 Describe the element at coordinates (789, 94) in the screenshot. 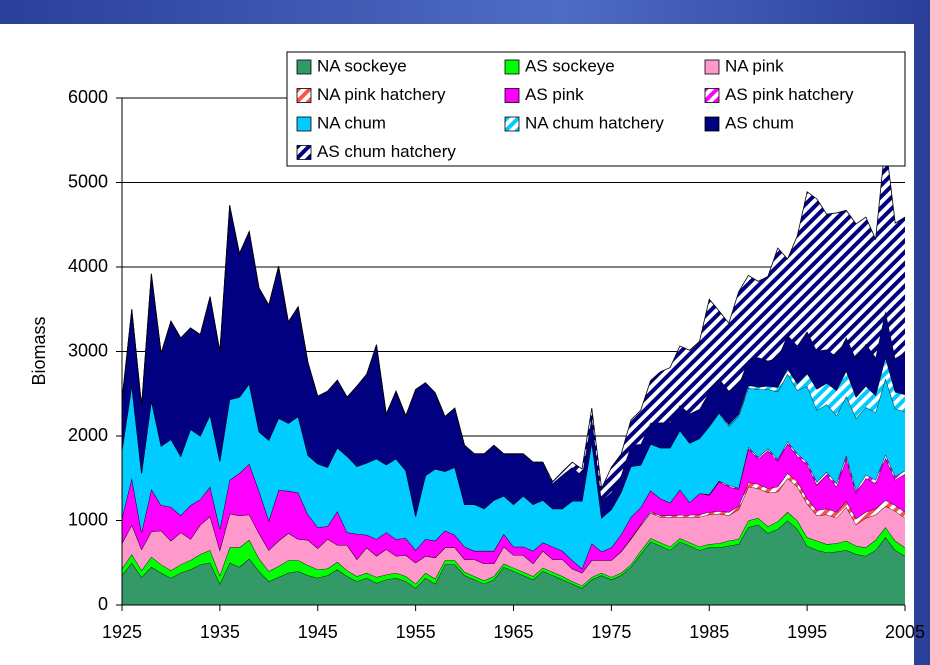

I see `legend-label: AS pink hatchery` at that location.